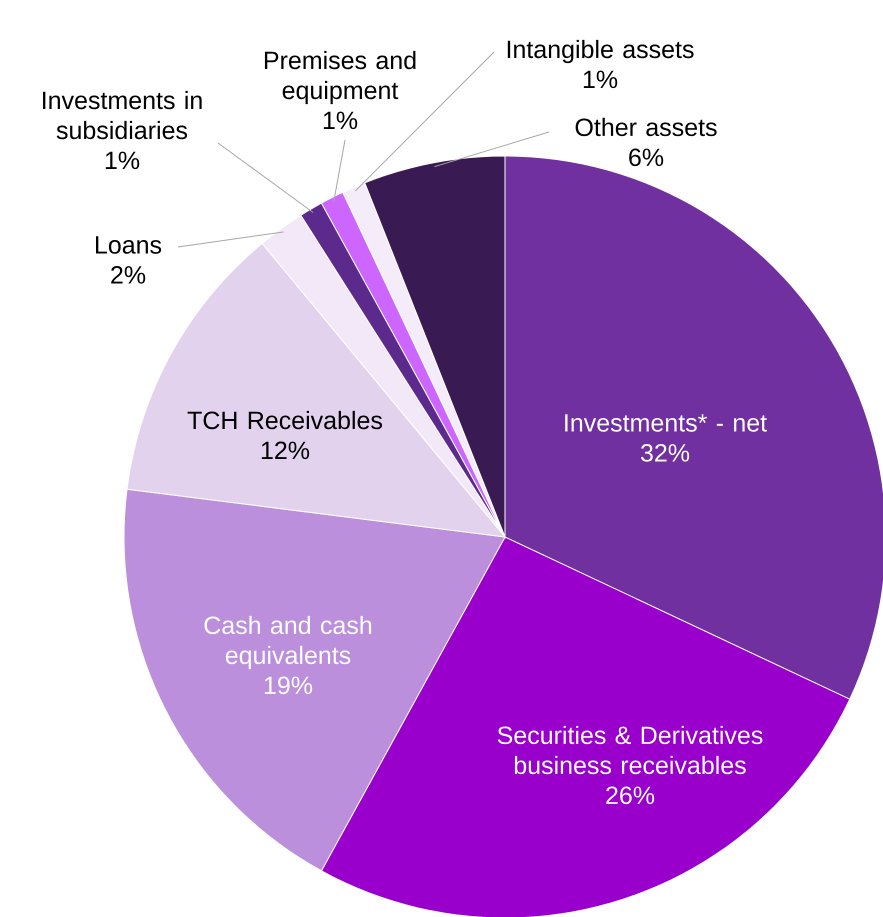 The width and height of the screenshot is (883, 917). Describe the element at coordinates (288, 685) in the screenshot. I see `data-label: 19%` at that location.